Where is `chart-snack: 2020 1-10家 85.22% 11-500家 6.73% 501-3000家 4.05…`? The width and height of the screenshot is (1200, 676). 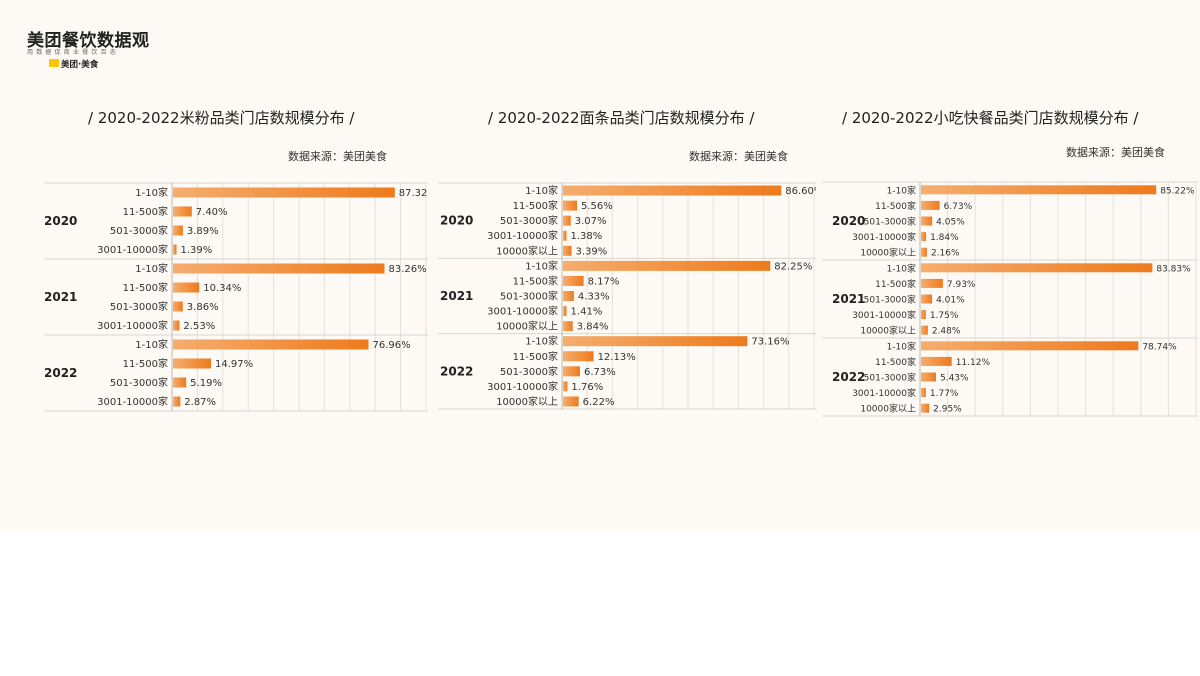 chart-snack: 2020 1-10家 85.22% 11-500家 6.73% 501-3000家 4.05… is located at coordinates (1010, 299).